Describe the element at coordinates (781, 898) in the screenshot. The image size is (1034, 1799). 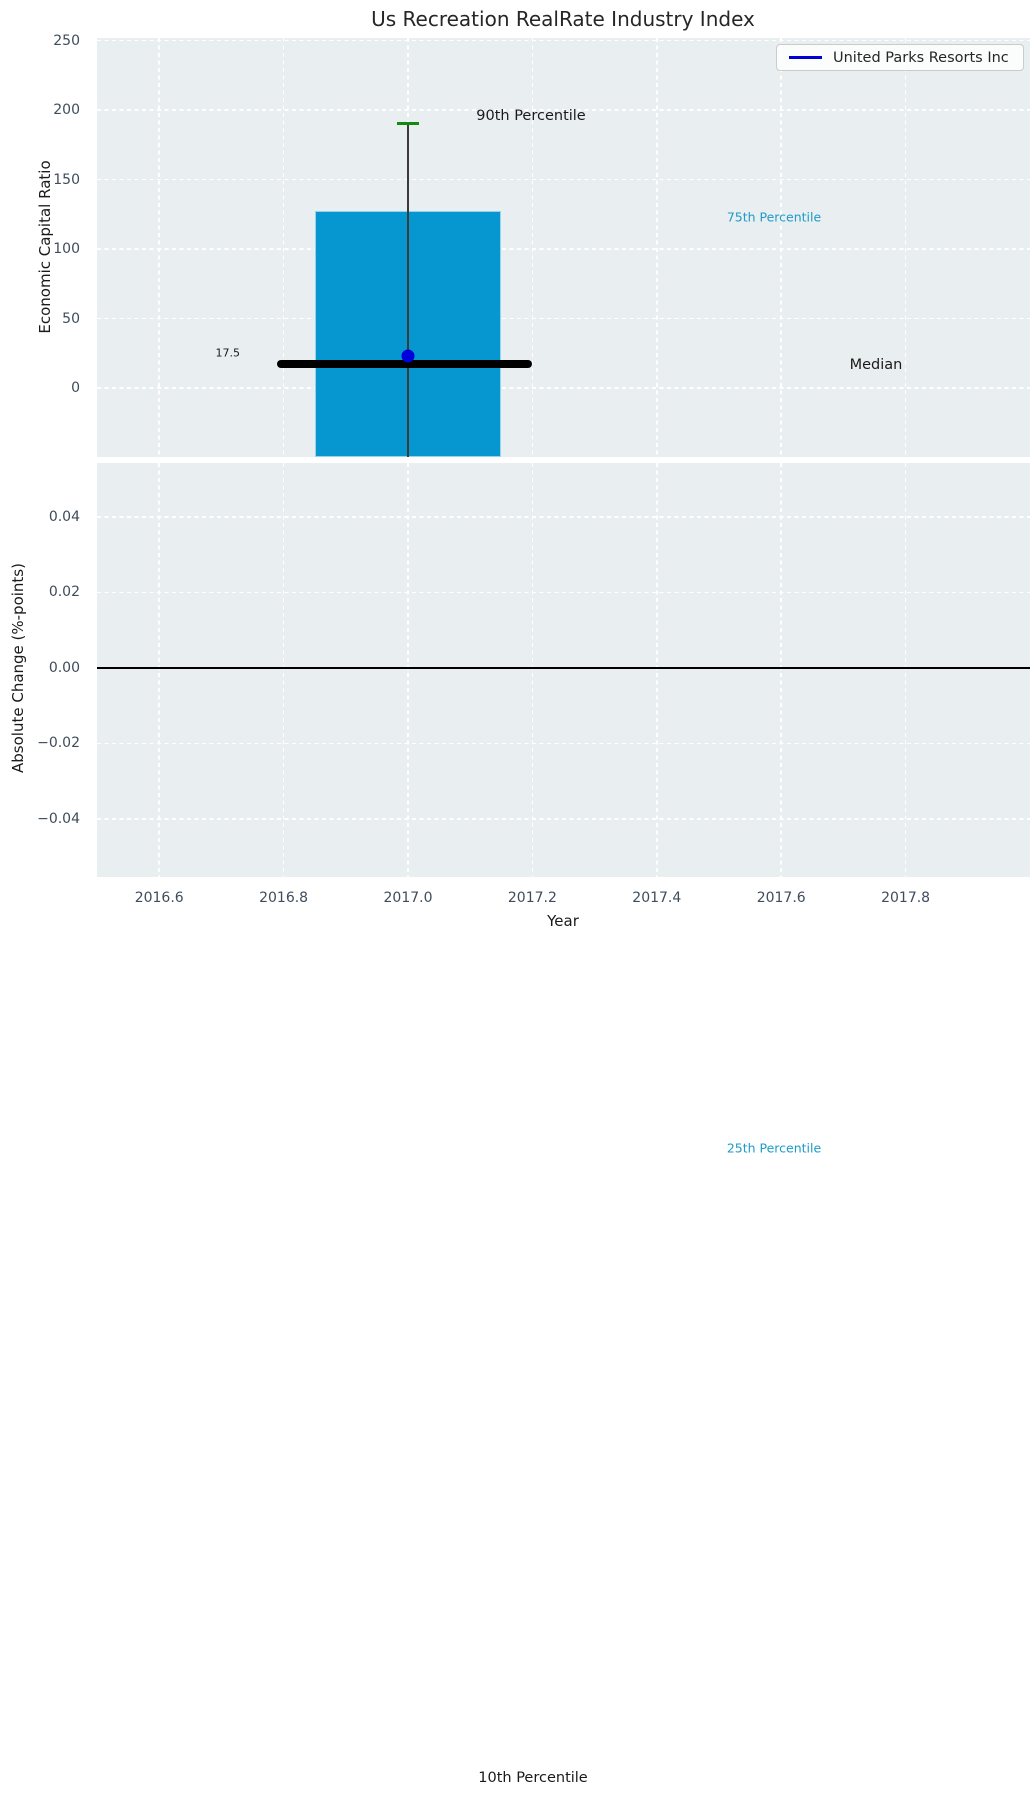
I see `x-tick-label: 2017.6` at that location.